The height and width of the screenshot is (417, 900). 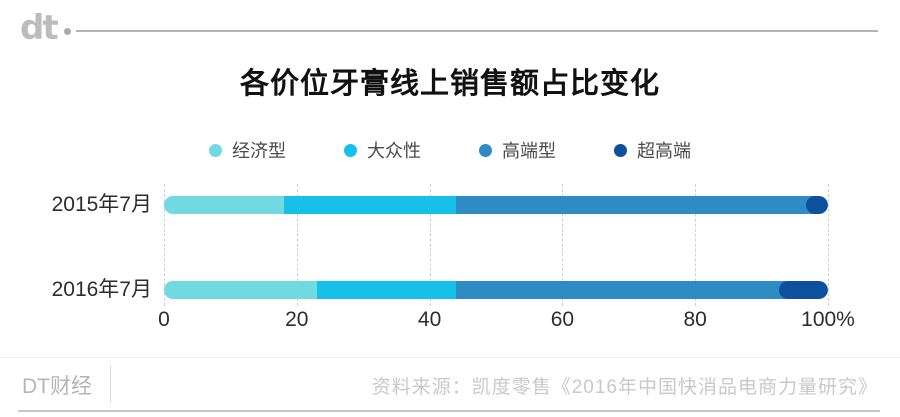 I want to click on footer: DT财经 资料来源：凯度零售《2016年中国快消品电商力量研究》, so click(x=450, y=387).